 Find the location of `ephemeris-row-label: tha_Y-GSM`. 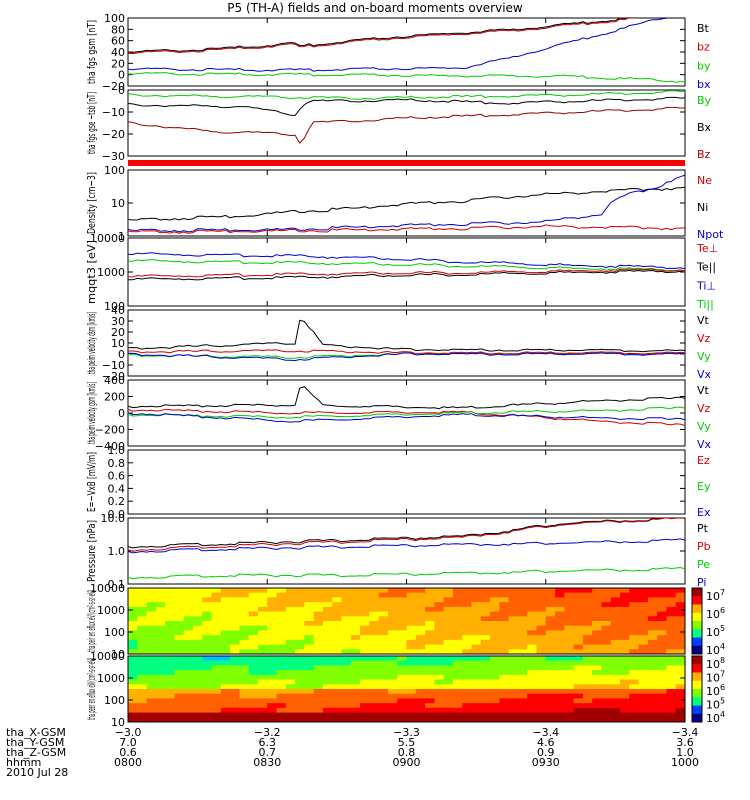

ephemeris-row-label: tha_Y-GSM is located at coordinates (35, 742).